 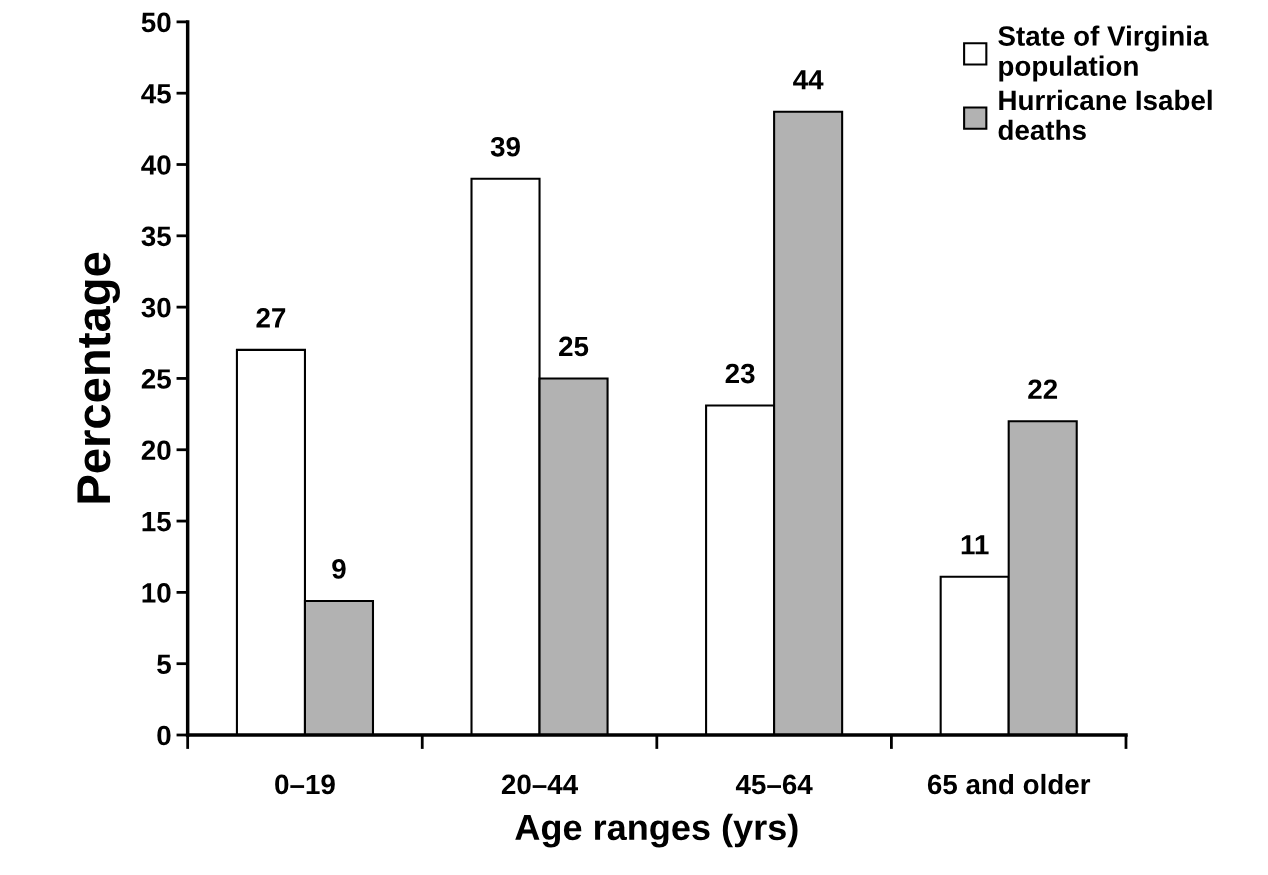 What do you see at coordinates (156, 522) in the screenshot?
I see `y-tick-label: 15` at bounding box center [156, 522].